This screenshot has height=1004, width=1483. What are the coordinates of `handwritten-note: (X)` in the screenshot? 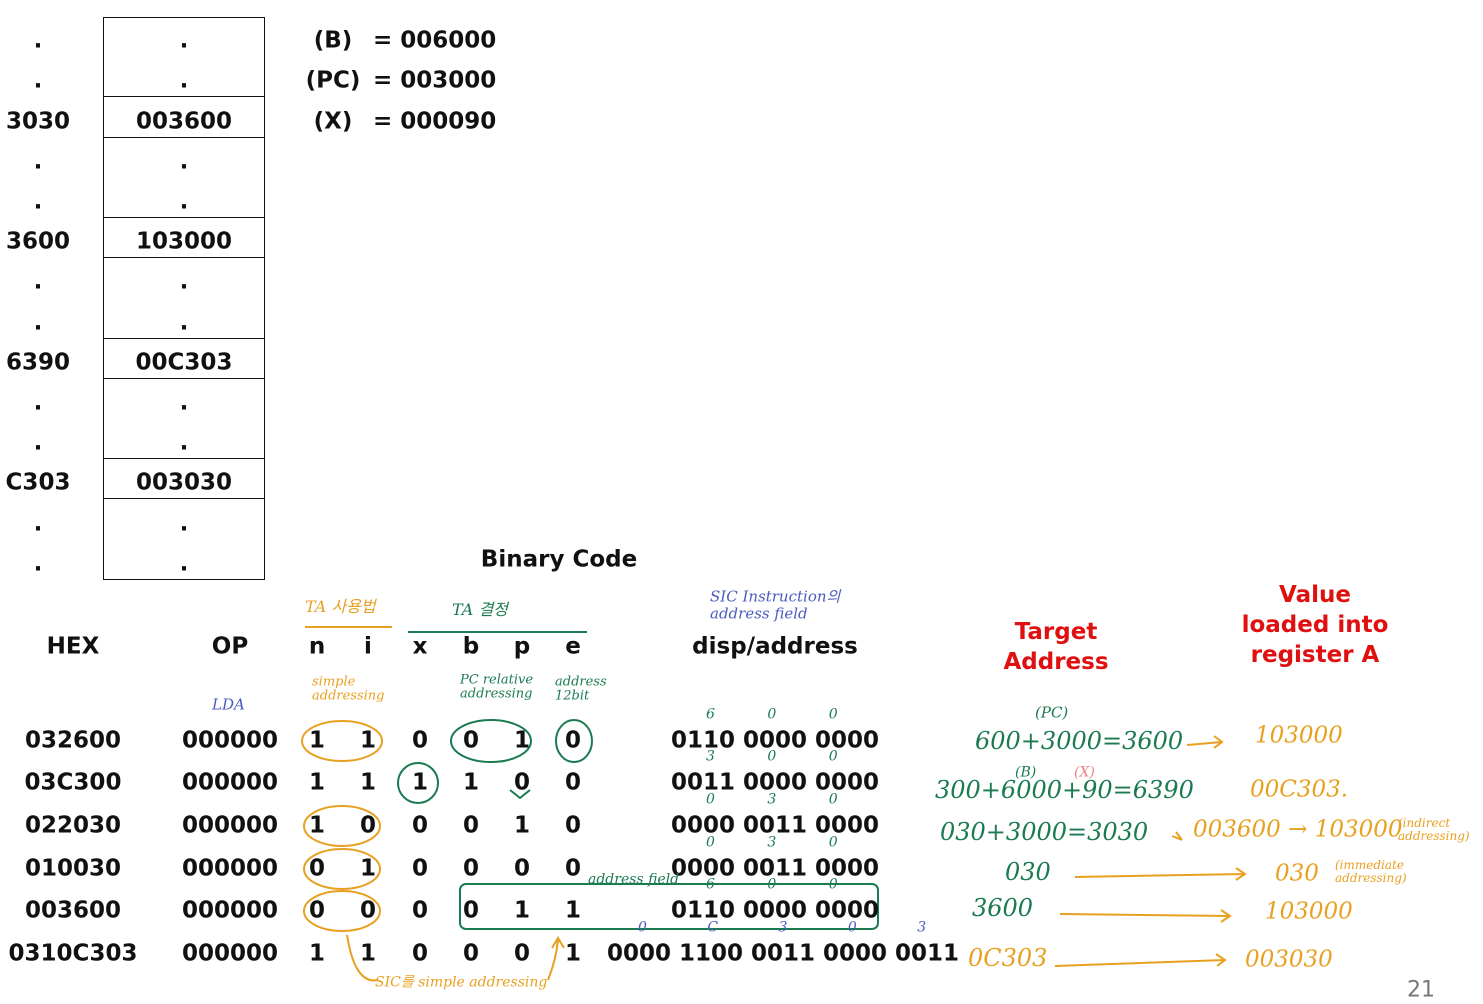 It's located at (1084, 772).